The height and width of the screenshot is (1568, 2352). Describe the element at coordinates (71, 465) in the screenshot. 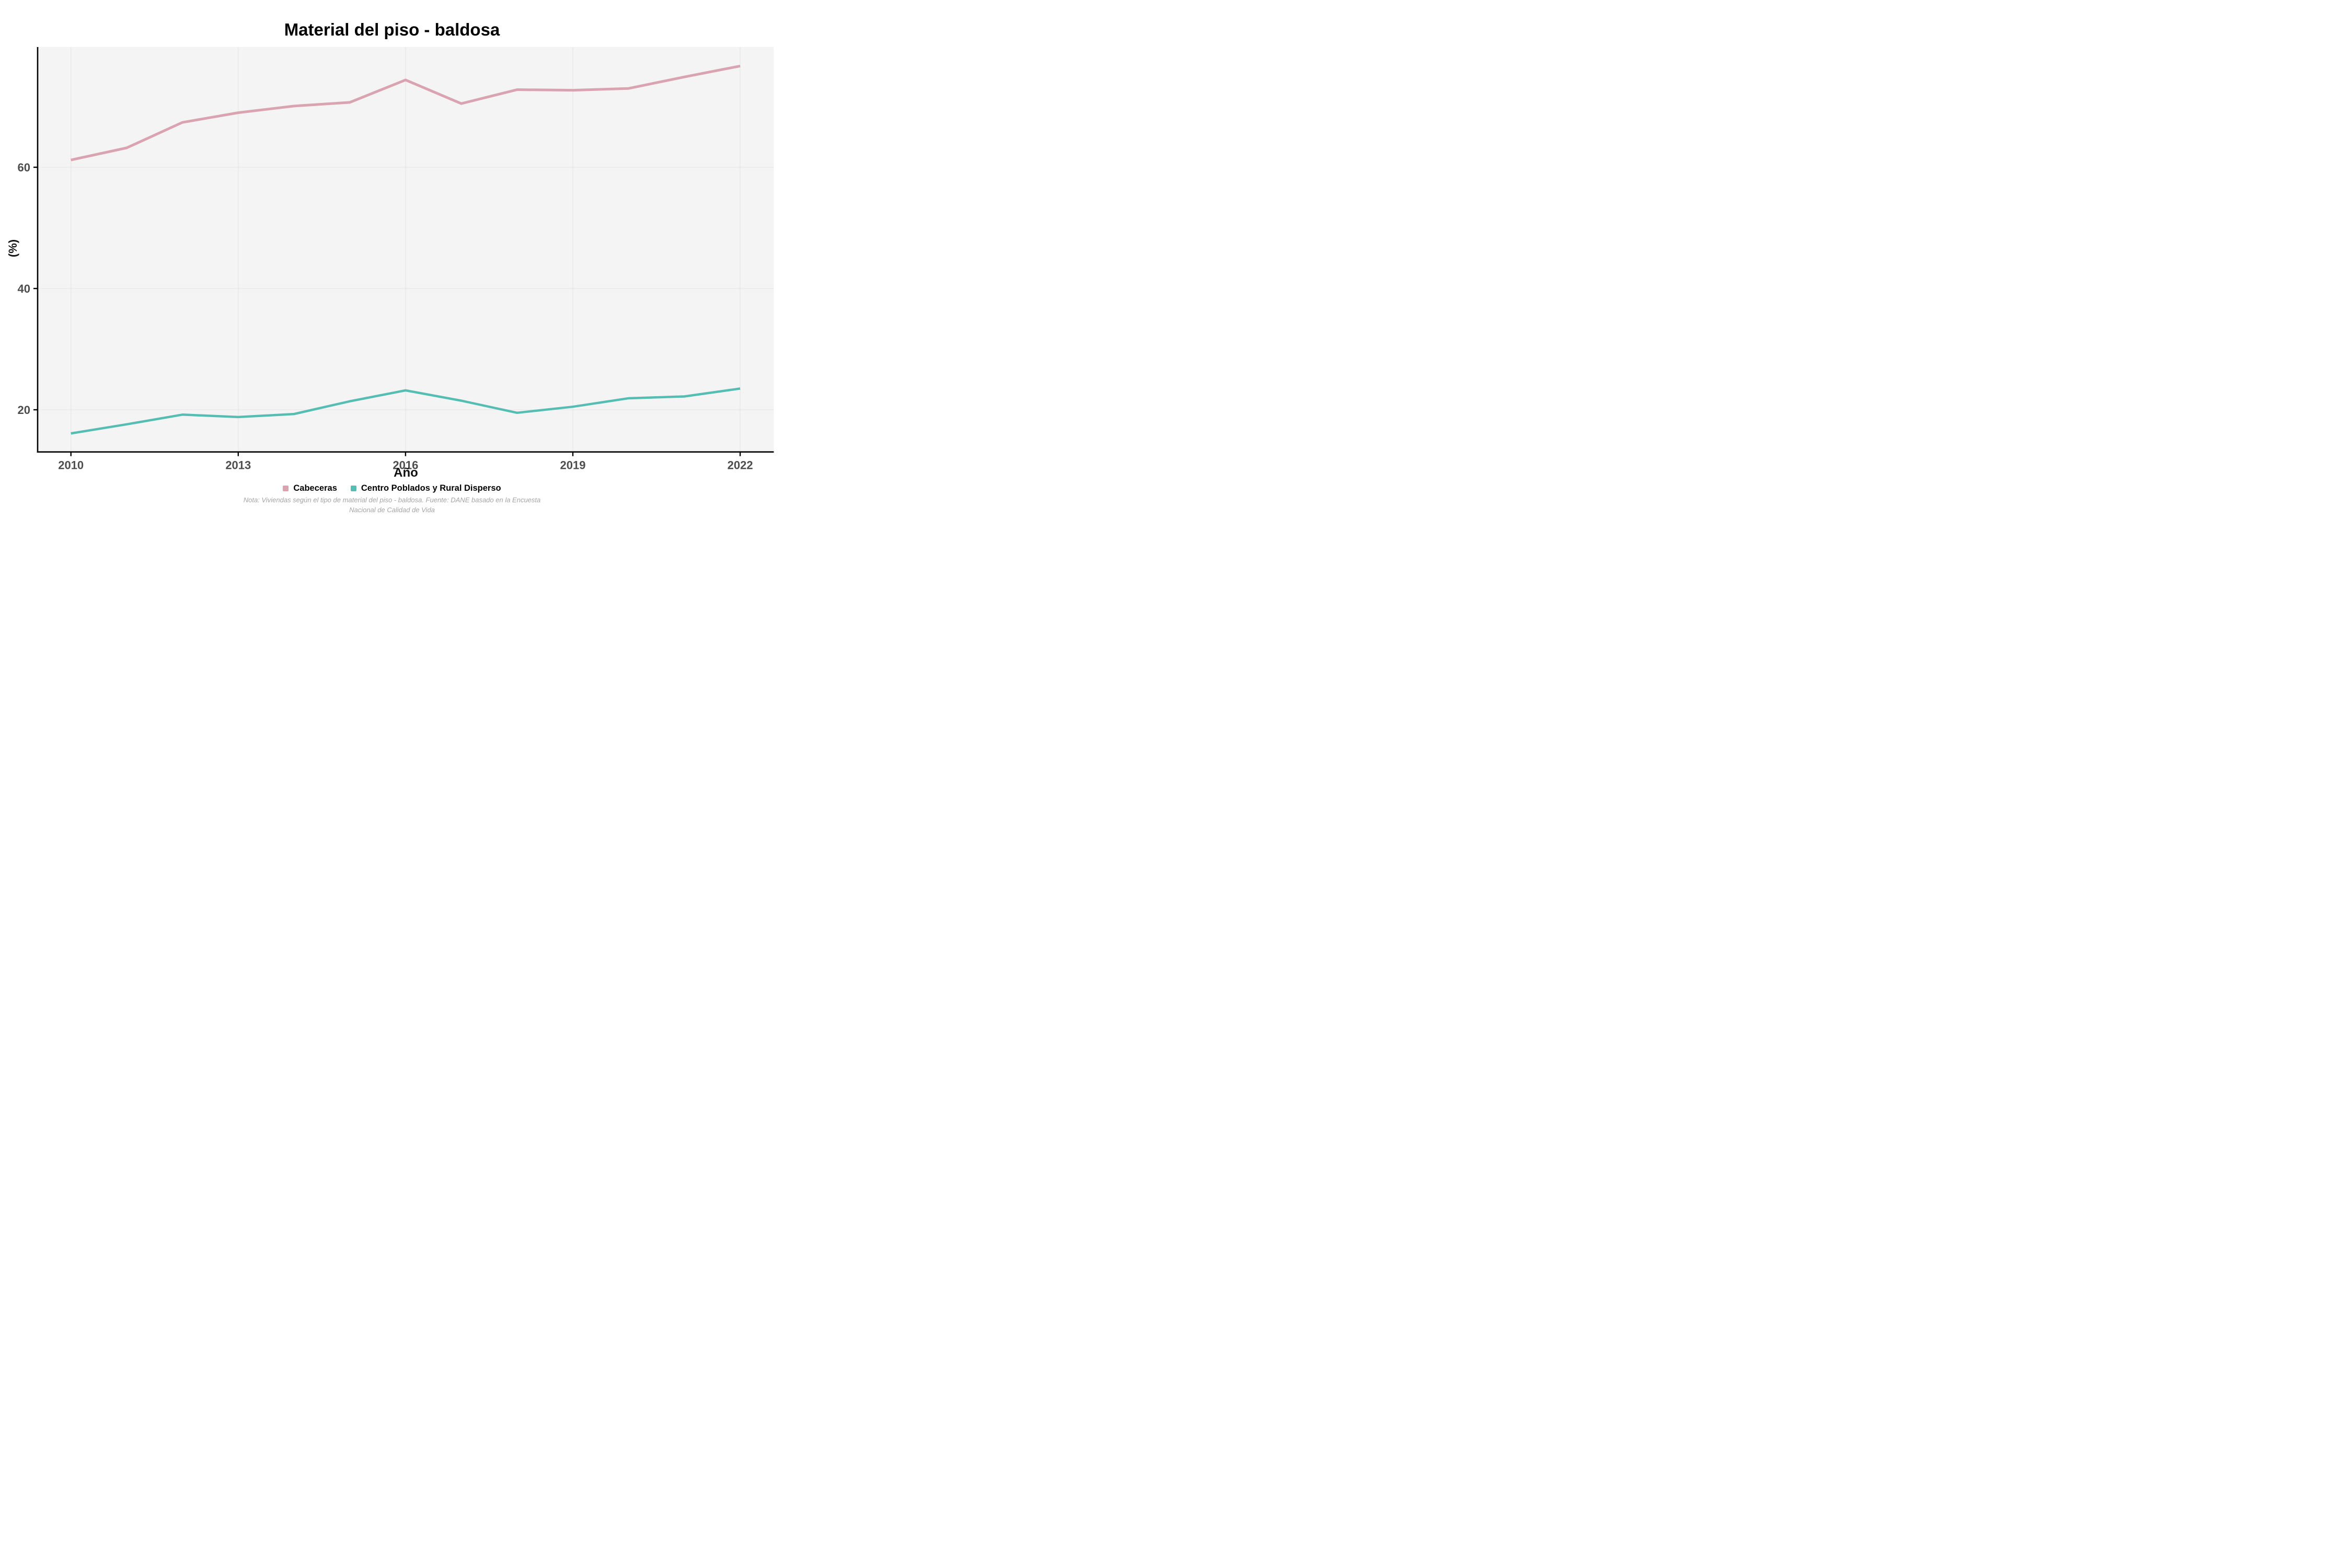

I see `x-tick-label-2010: 2010` at that location.